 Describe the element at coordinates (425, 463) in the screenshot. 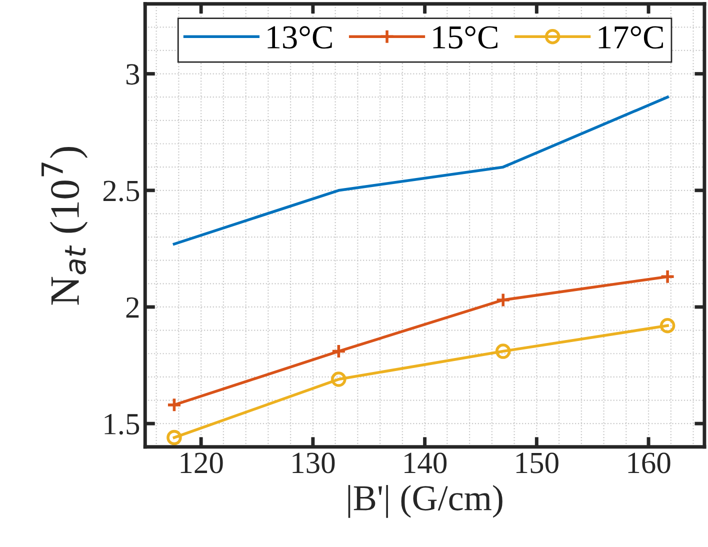

I see `x-tick-label: 140` at that location.